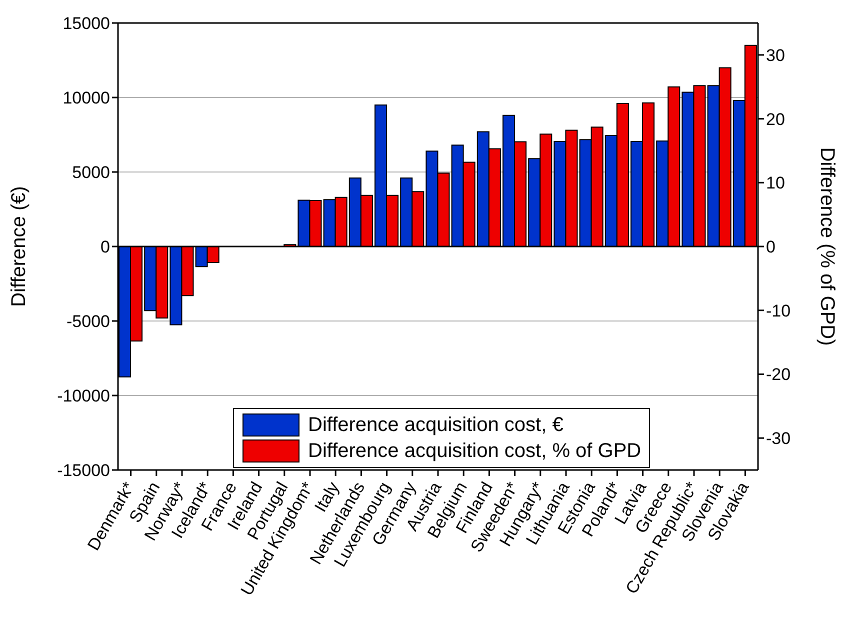 The image size is (846, 628). What do you see at coordinates (105, 247) in the screenshot?
I see `y-tick-label: 0` at bounding box center [105, 247].